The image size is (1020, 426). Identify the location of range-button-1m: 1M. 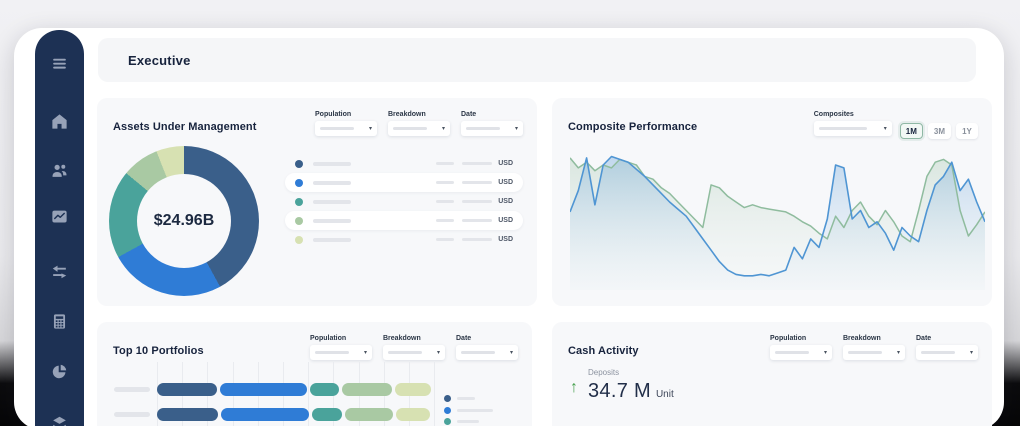
(911, 131).